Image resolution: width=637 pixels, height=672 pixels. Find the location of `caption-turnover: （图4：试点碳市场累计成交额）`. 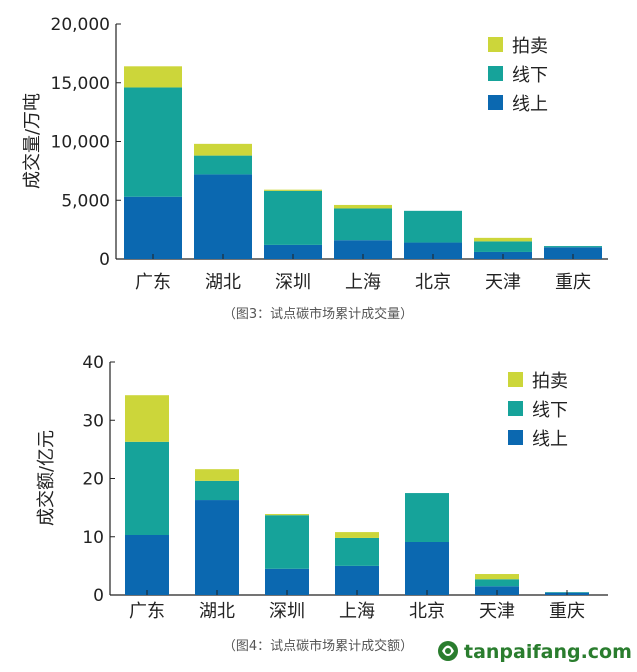

caption-turnover: （图4：试点碳市场累计成交额） is located at coordinates (318, 646).